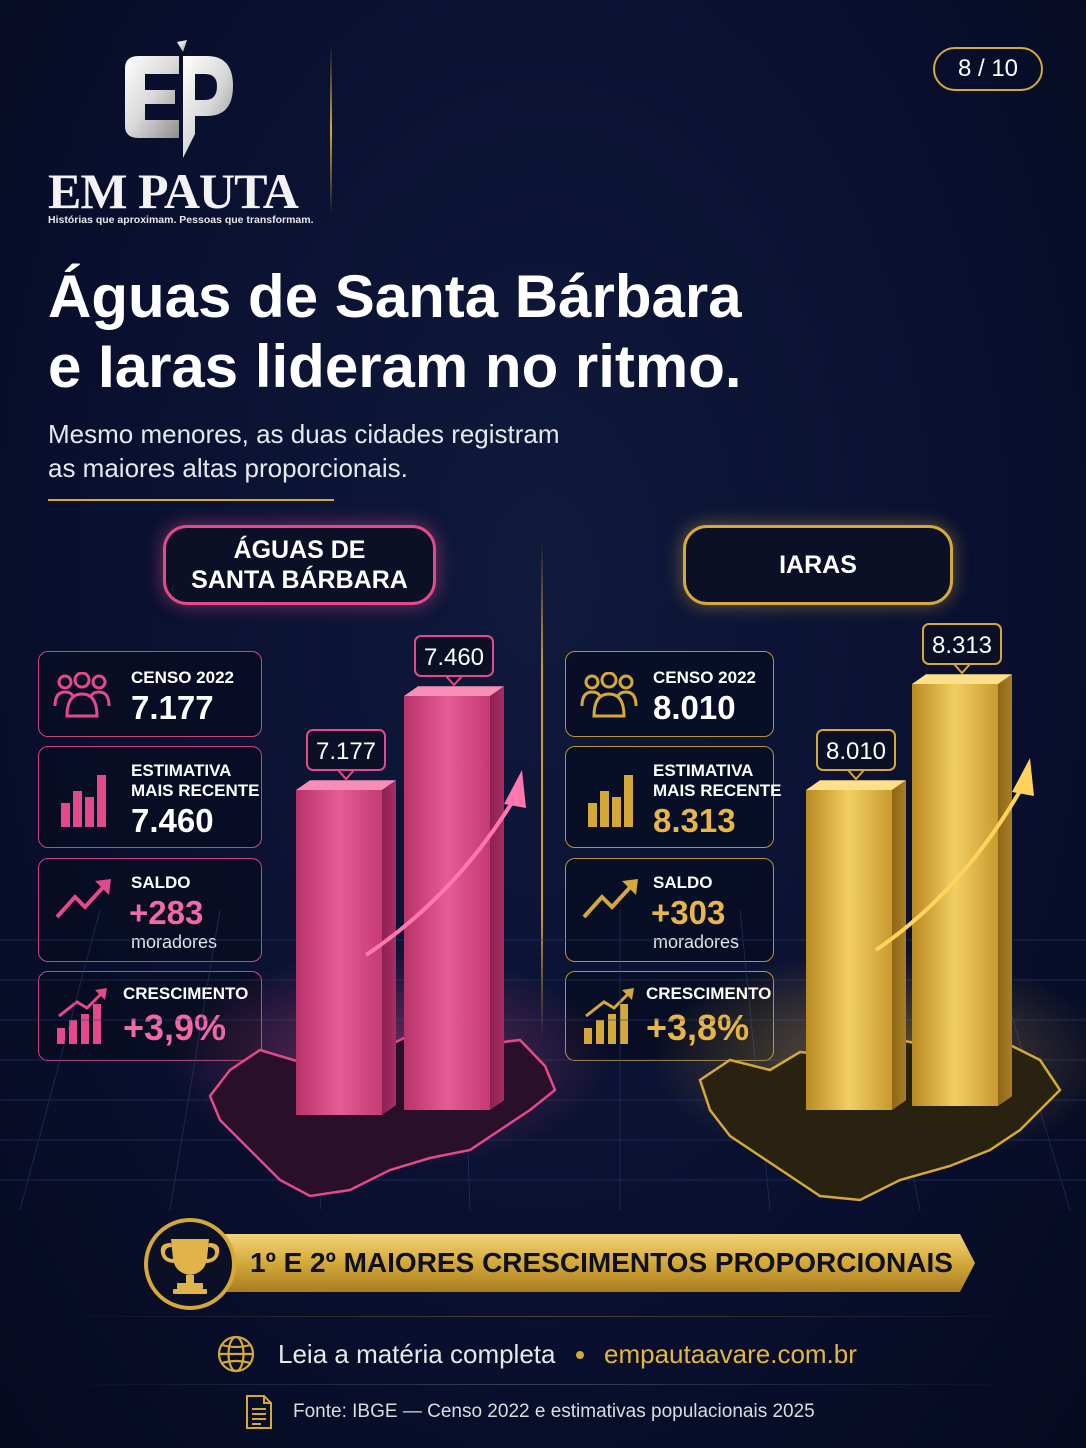  Describe the element at coordinates (166, 912) in the screenshot. I see `saldo-value: +283` at that location.